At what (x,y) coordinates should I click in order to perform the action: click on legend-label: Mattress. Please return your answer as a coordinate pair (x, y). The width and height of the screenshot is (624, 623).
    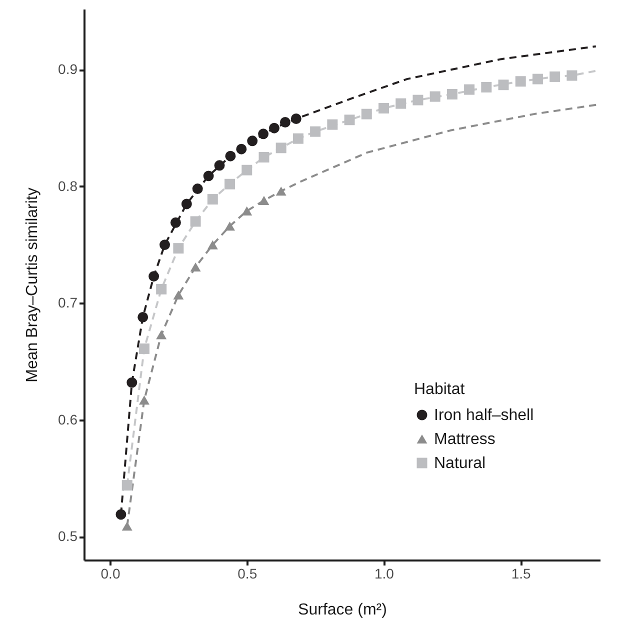
    Looking at the image, I should click on (465, 439).